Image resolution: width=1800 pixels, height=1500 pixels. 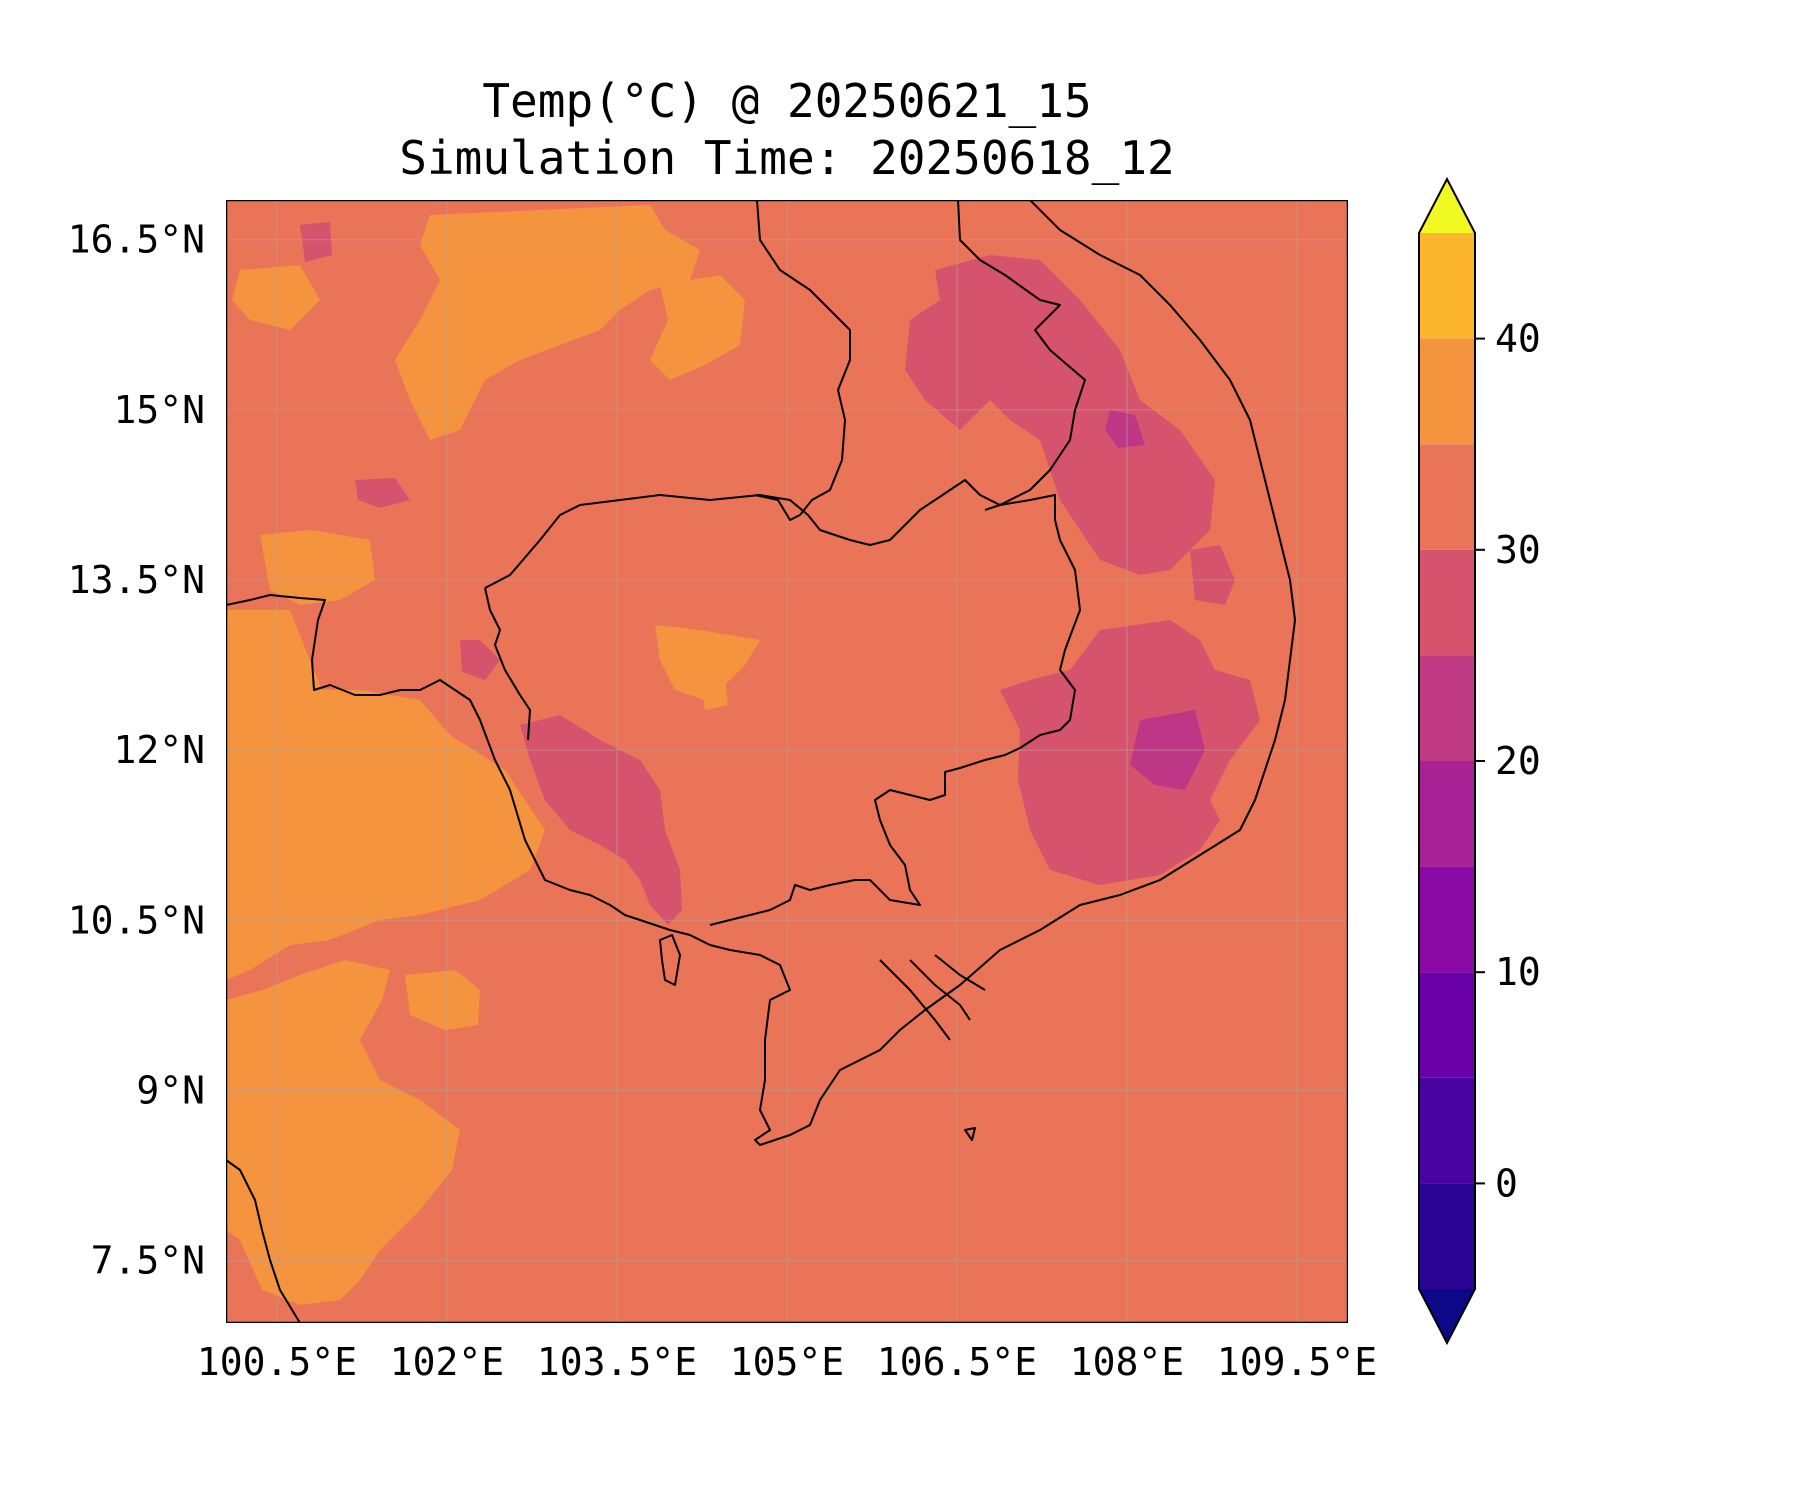 I want to click on cool-region-coastal, so click(x=1212, y=575).